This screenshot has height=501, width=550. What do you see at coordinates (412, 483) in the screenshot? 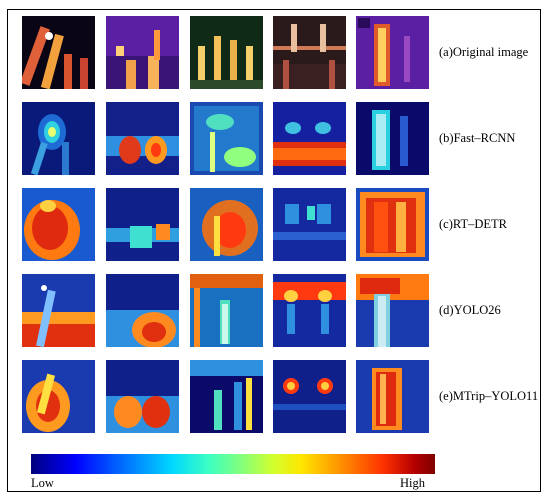
I see `colorbar-high-label: High` at bounding box center [412, 483].